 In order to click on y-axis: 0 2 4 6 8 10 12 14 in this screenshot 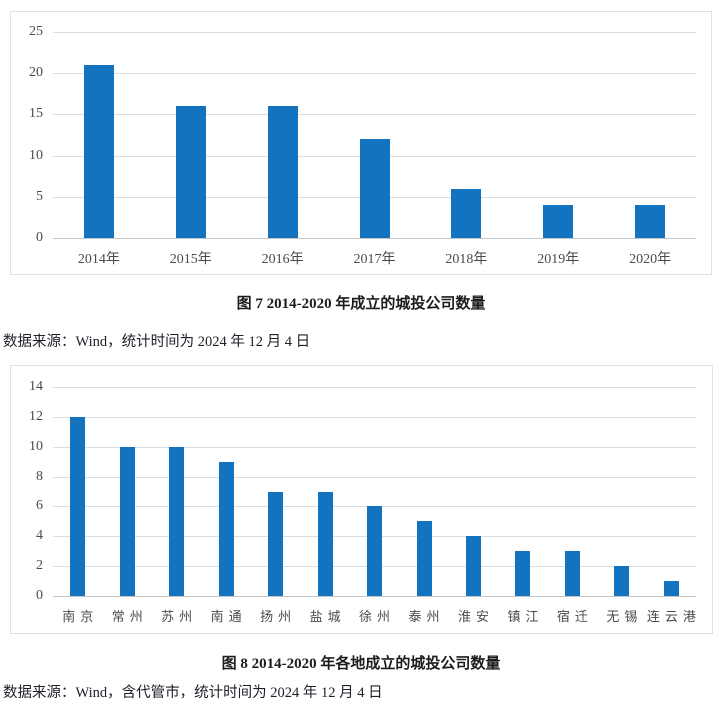, I will do `click(32, 491)`.